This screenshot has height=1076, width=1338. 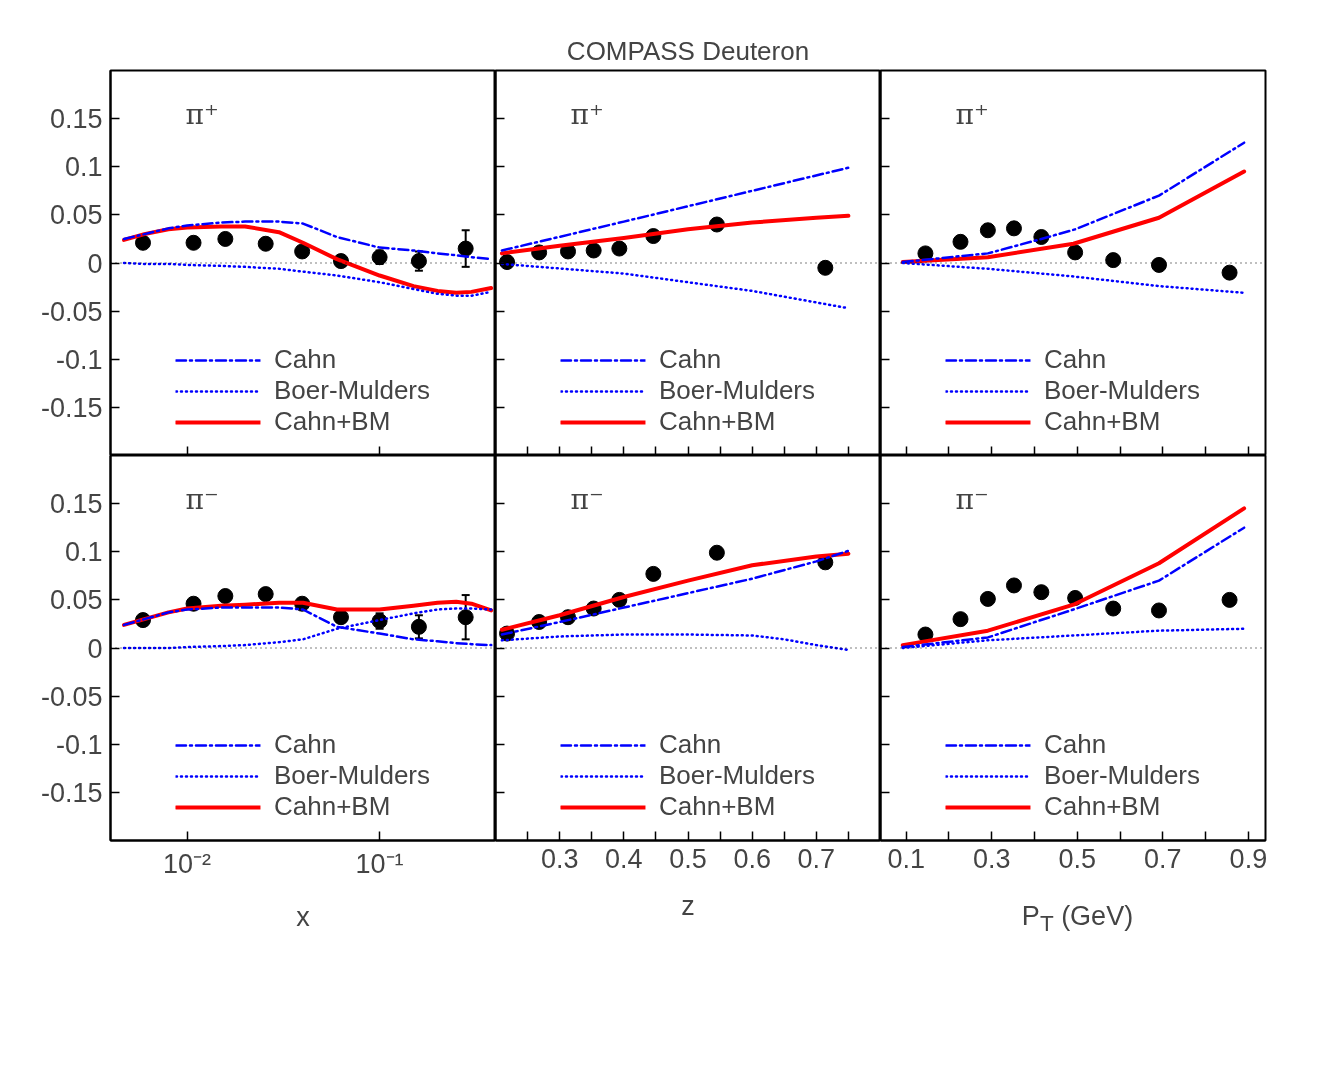 What do you see at coordinates (688, 905) in the screenshot?
I see `x-axis-title: z` at bounding box center [688, 905].